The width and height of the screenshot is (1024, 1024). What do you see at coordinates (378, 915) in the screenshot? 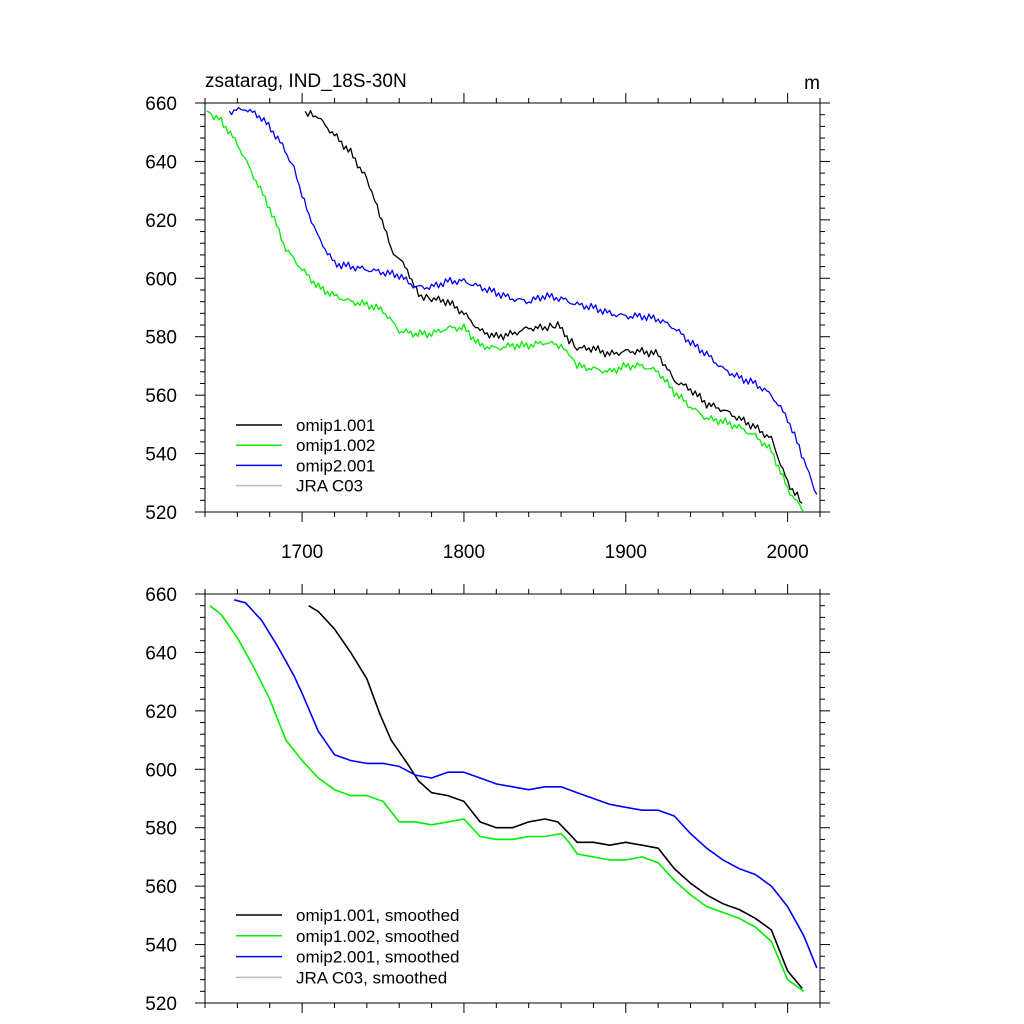
I see `legend-label: omip1.001, smoothed` at bounding box center [378, 915].